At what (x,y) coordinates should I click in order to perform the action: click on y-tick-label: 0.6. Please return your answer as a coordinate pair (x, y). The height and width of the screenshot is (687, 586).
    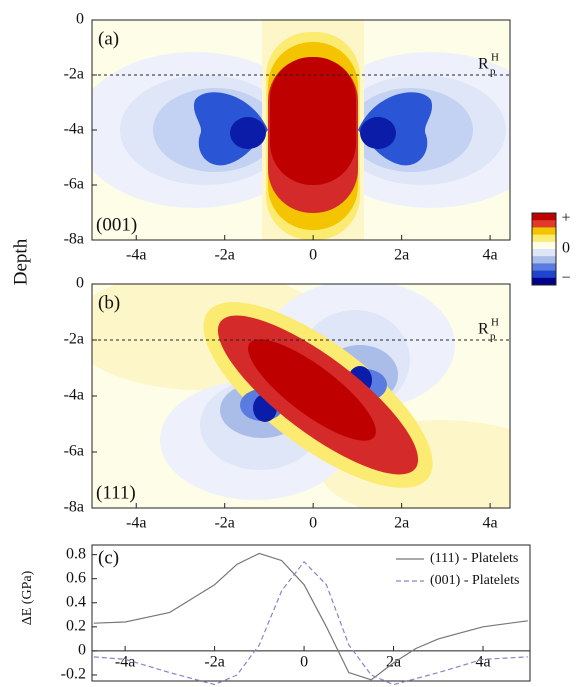
    Looking at the image, I should click on (76, 577).